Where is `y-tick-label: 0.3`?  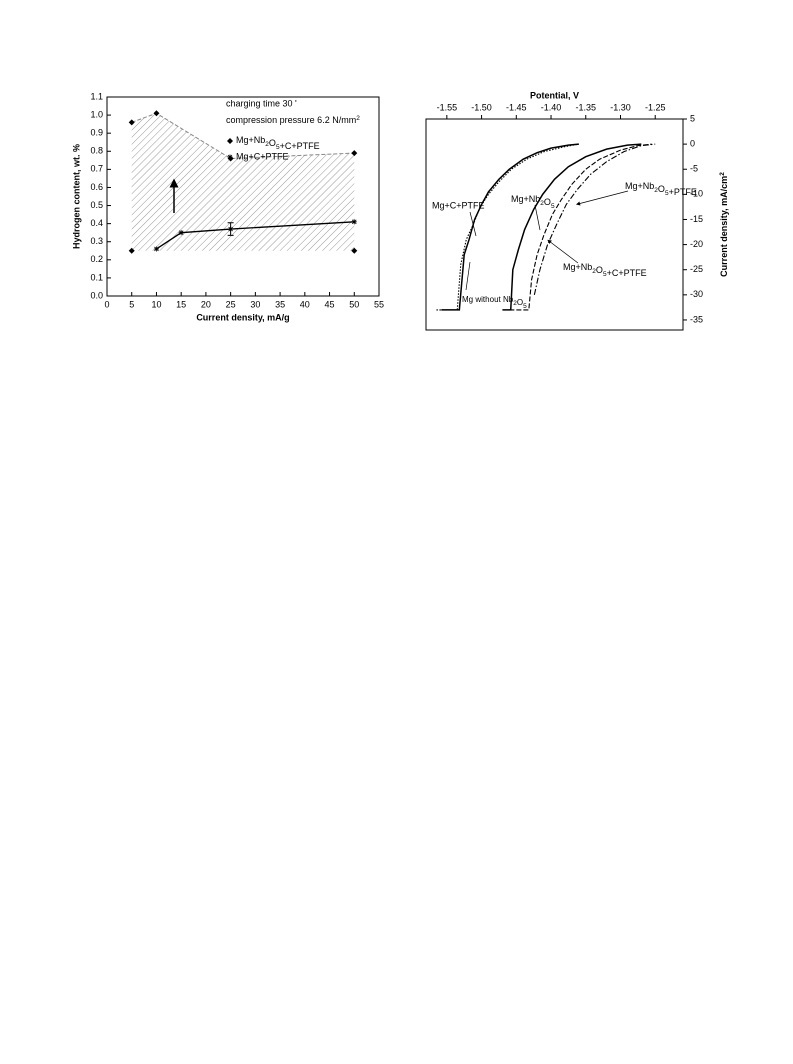
y-tick-label: 0.3 is located at coordinates (96, 241).